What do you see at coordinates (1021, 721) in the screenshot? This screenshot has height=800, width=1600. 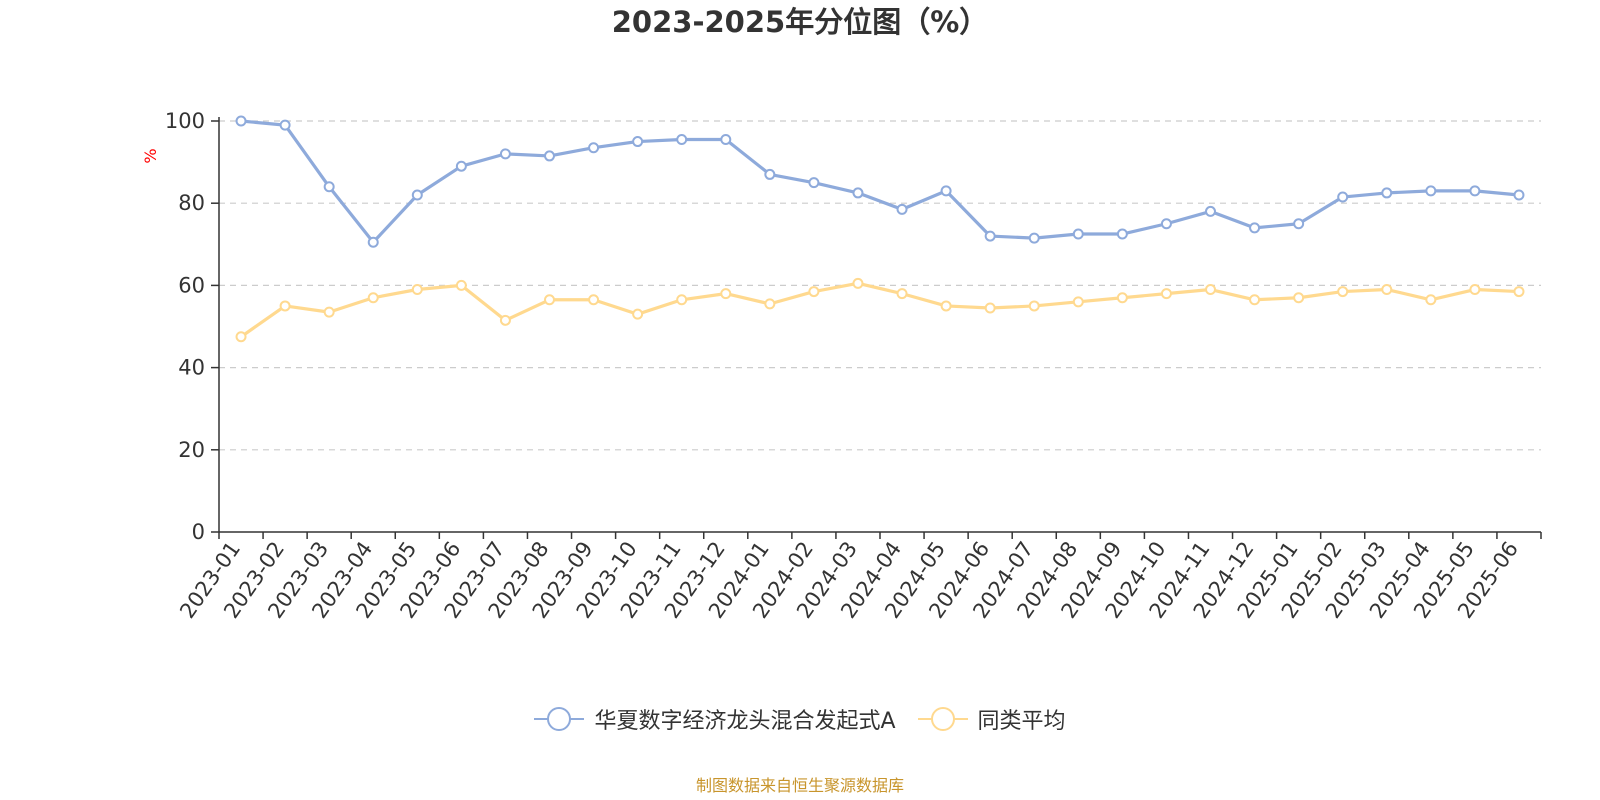 I see `legend-label-peer-average: 同类平均` at bounding box center [1021, 721].